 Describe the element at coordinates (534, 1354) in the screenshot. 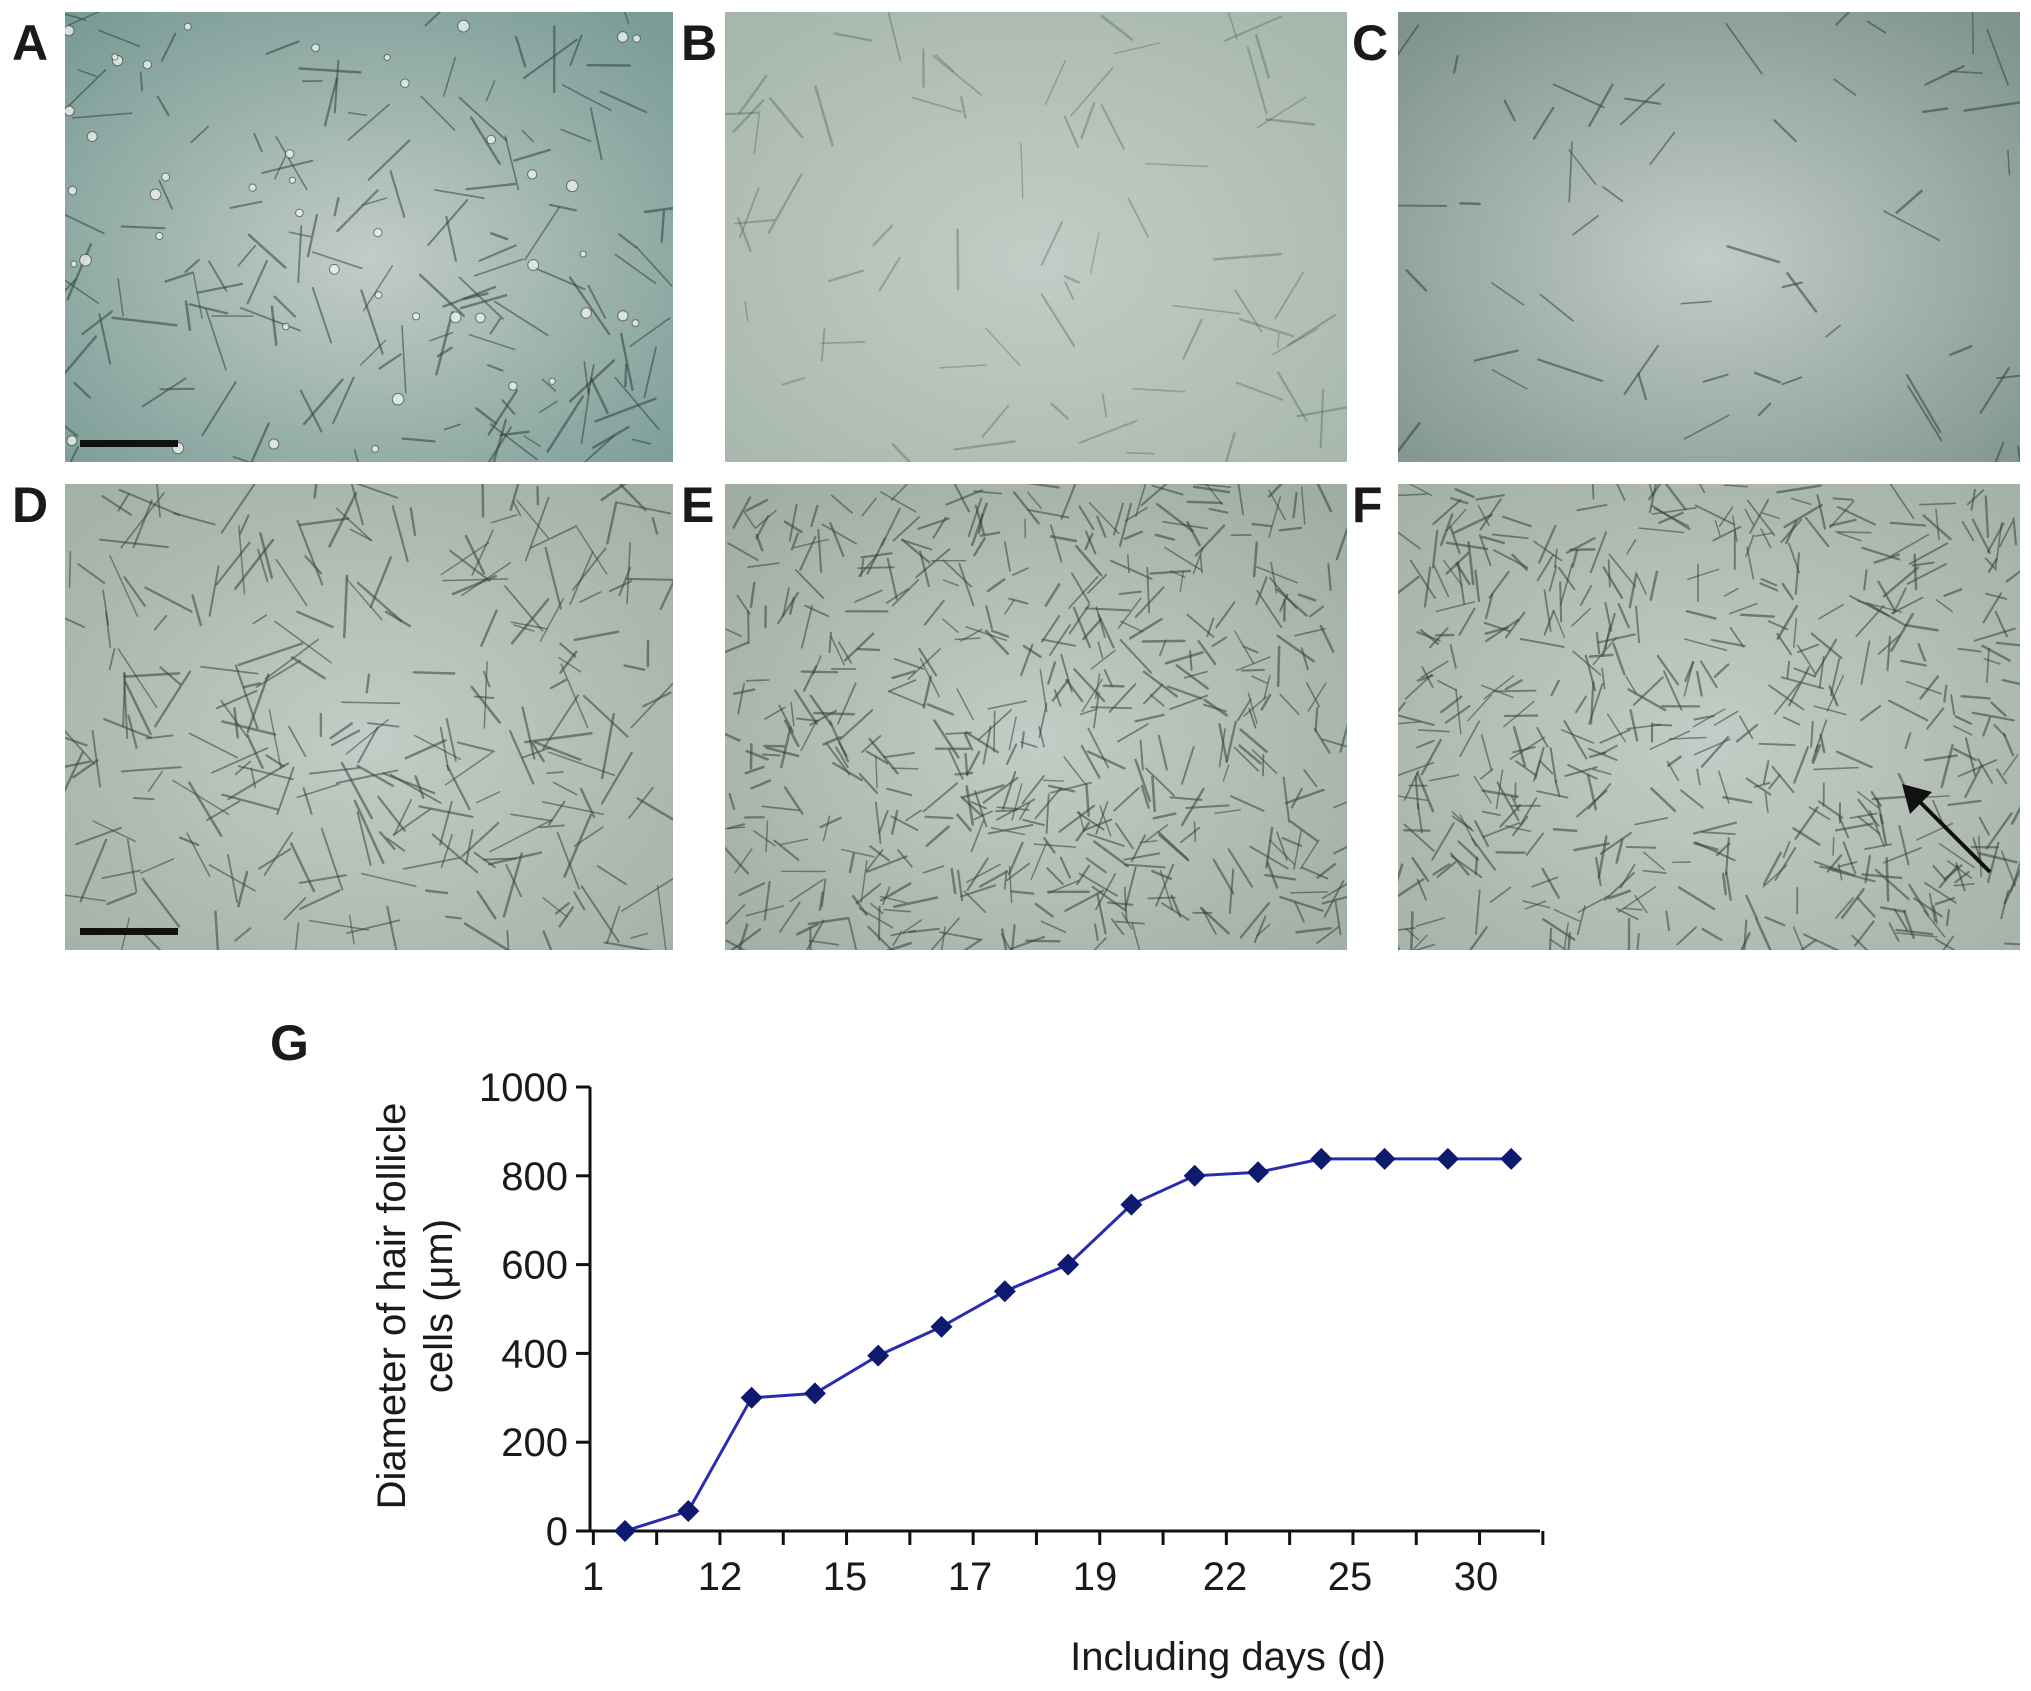

I see `y-tick-label: 400` at that location.